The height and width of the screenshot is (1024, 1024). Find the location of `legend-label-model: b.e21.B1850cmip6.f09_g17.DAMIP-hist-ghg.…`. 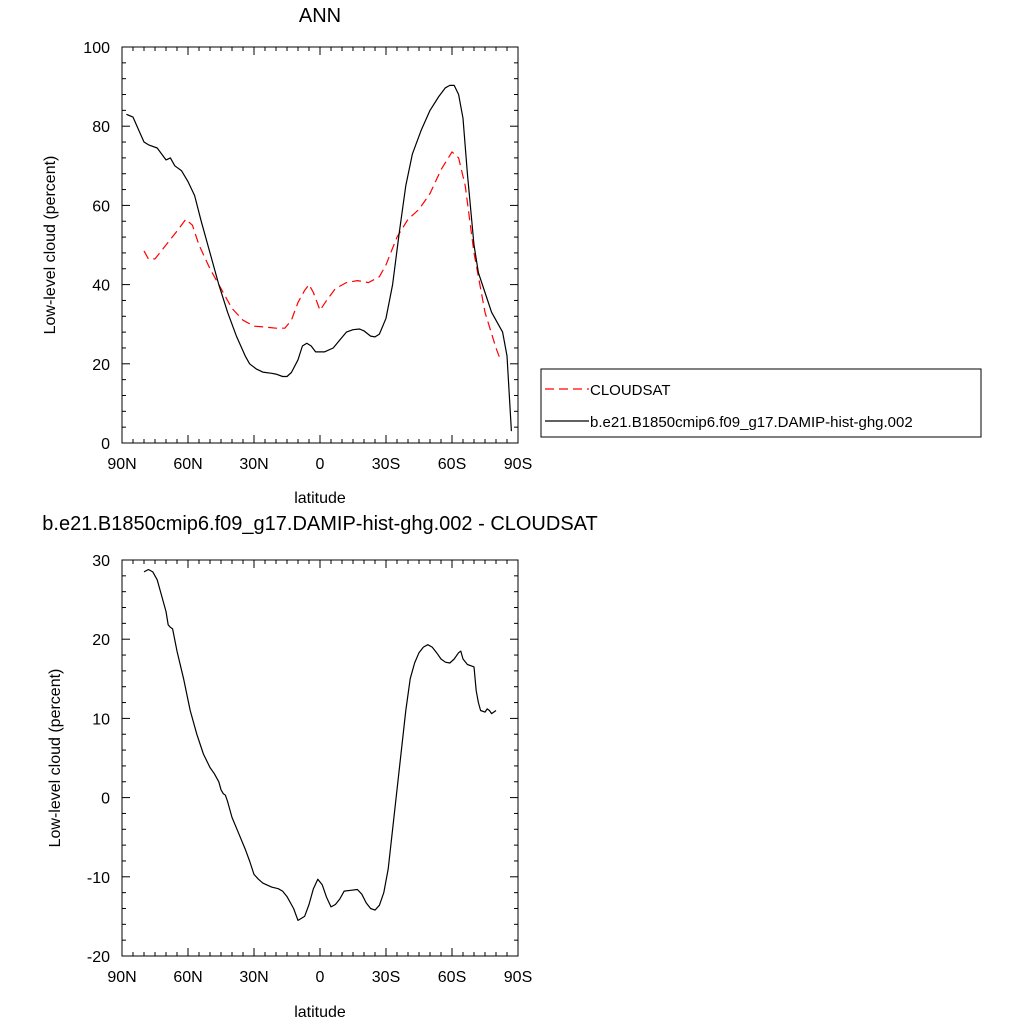

legend-label-model: b.e21.B1850cmip6.f09_g17.DAMIP-hist-ghg.… is located at coordinates (751, 422).